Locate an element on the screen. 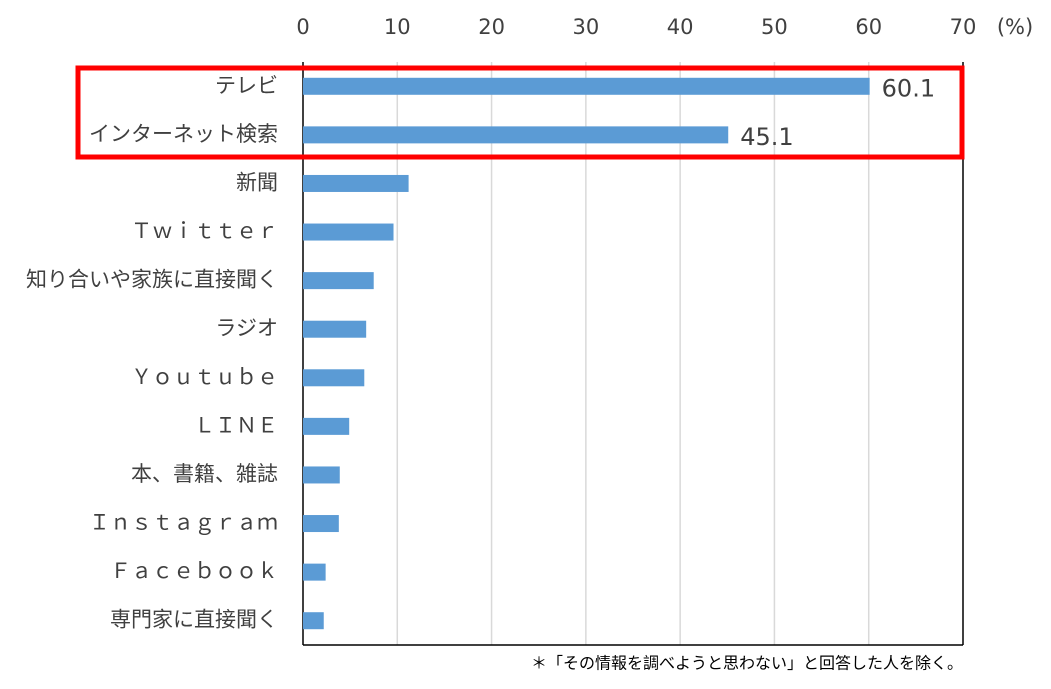  y-tick-label: 本、書籍、雑誌 is located at coordinates (204, 474).